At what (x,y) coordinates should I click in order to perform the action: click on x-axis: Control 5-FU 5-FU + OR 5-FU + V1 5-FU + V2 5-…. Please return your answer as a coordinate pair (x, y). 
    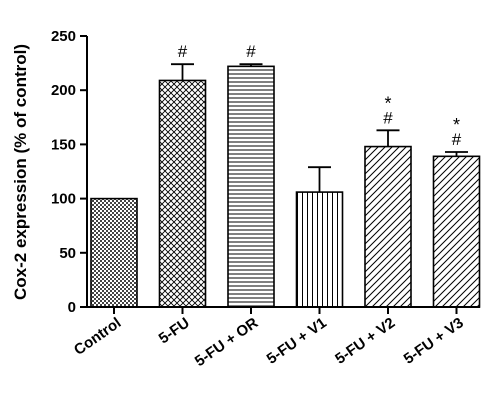
    Looking at the image, I should click on (275, 338).